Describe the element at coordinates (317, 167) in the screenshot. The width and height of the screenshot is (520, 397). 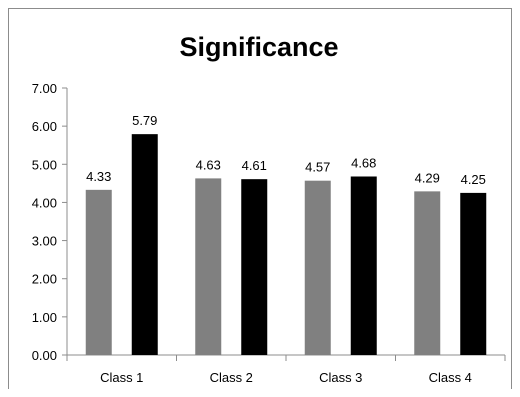
I see `data-label: 4.57` at that location.